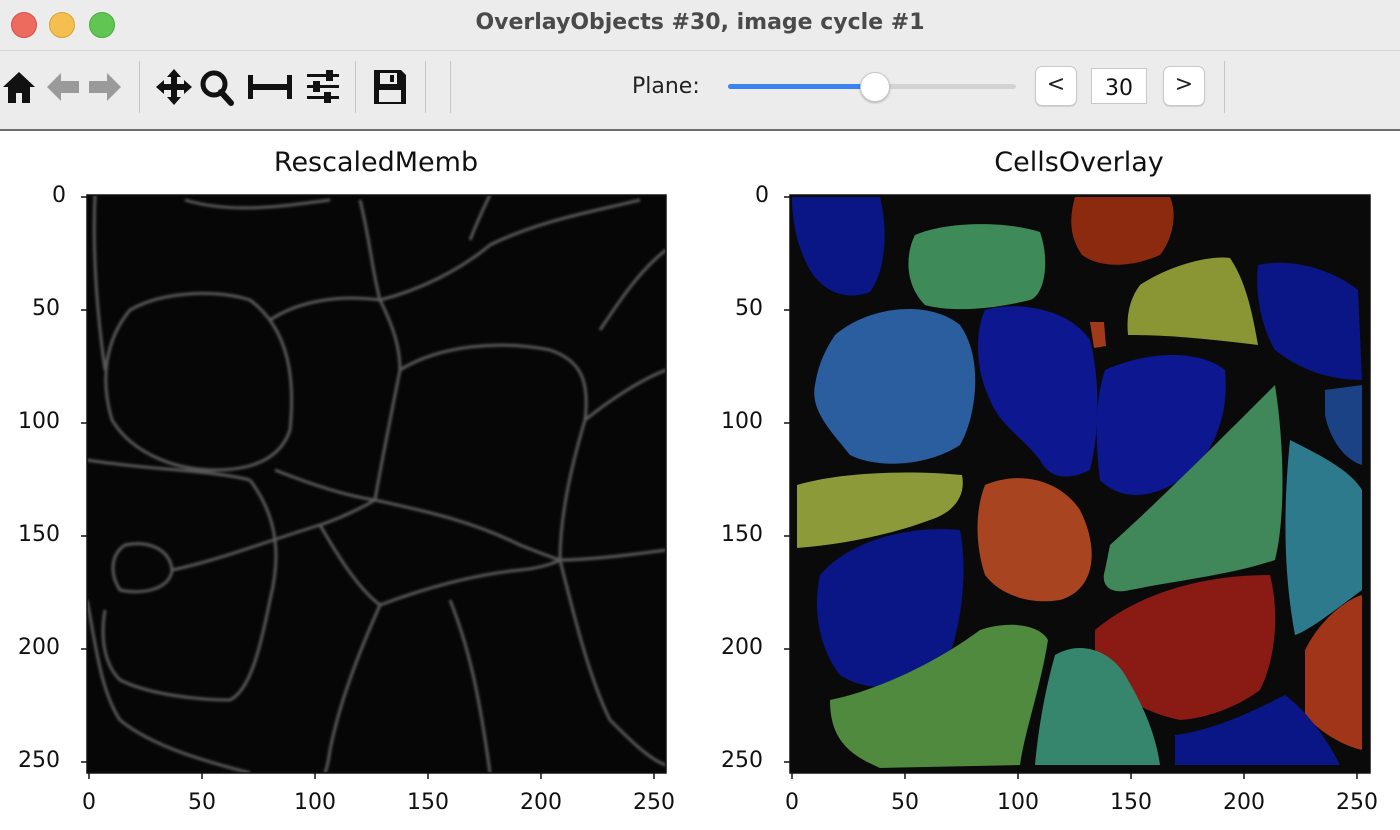 This screenshot has height=830, width=1400. I want to click on window-titlebar: OverlayObjects #30, image cycle #1, so click(700, 25).